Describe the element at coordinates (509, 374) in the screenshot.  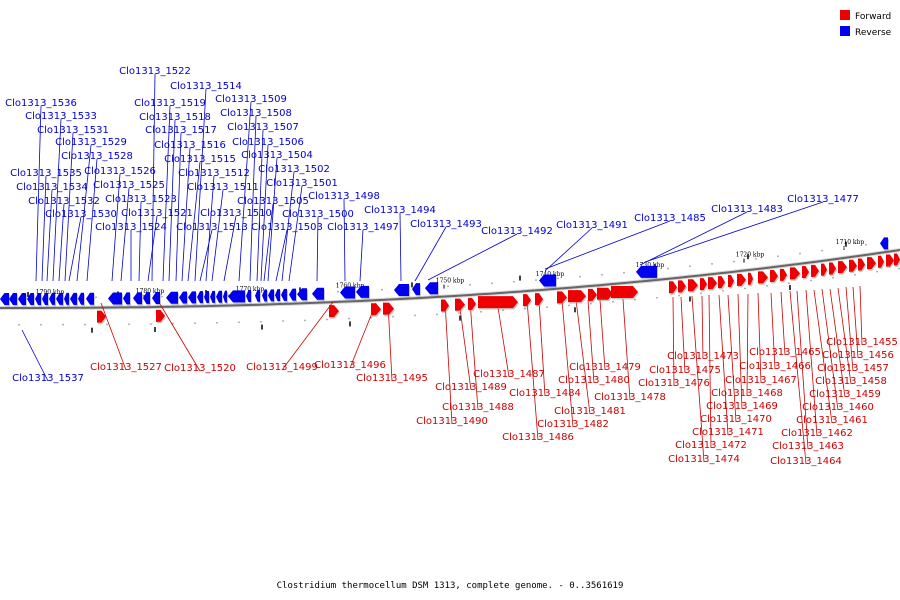
I see `gene-label: Clo1313_1487` at that location.